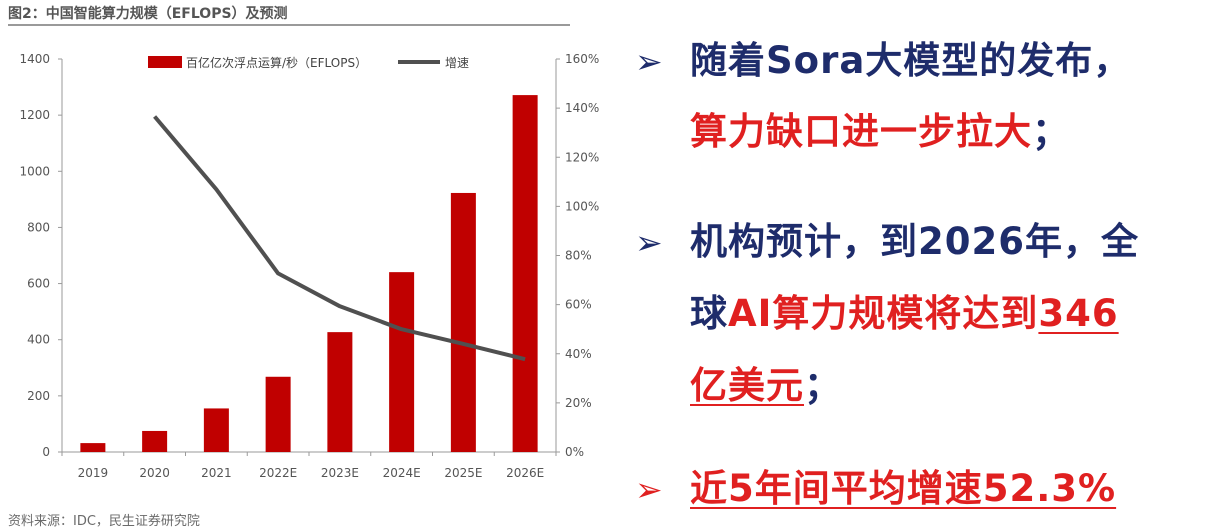 Image resolution: width=1228 pixels, height=531 pixels. What do you see at coordinates (46, 452) in the screenshot?
I see `y-tick-label: 0` at bounding box center [46, 452].